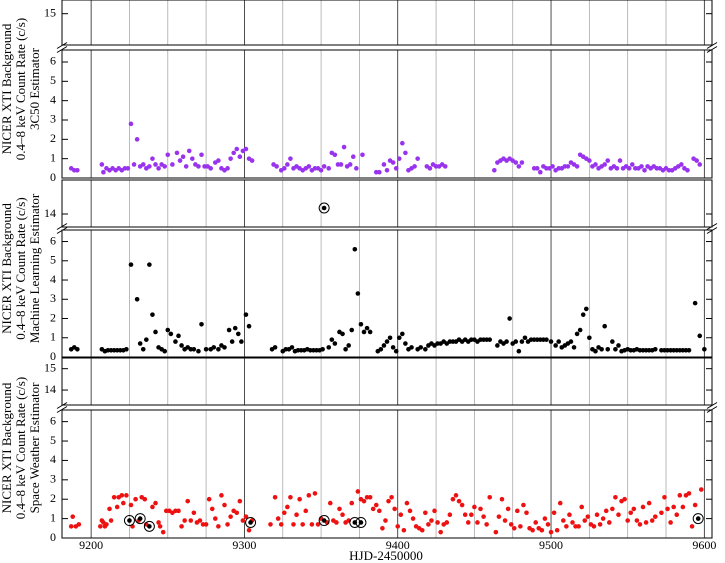  Describe the element at coordinates (551, 545) in the screenshot. I see `x-tick-label: 9500` at that location.